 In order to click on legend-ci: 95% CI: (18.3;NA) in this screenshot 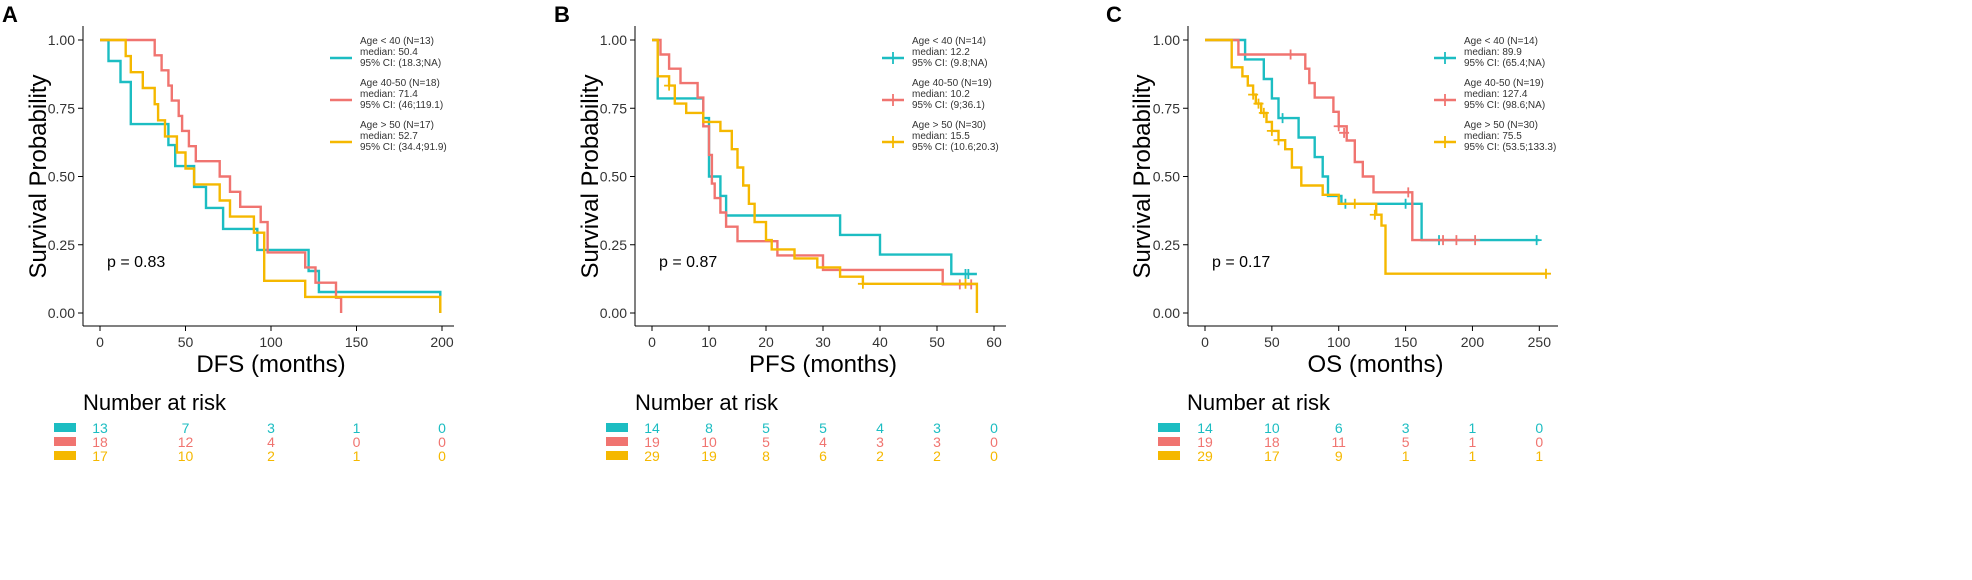, I will do `click(400, 63)`.